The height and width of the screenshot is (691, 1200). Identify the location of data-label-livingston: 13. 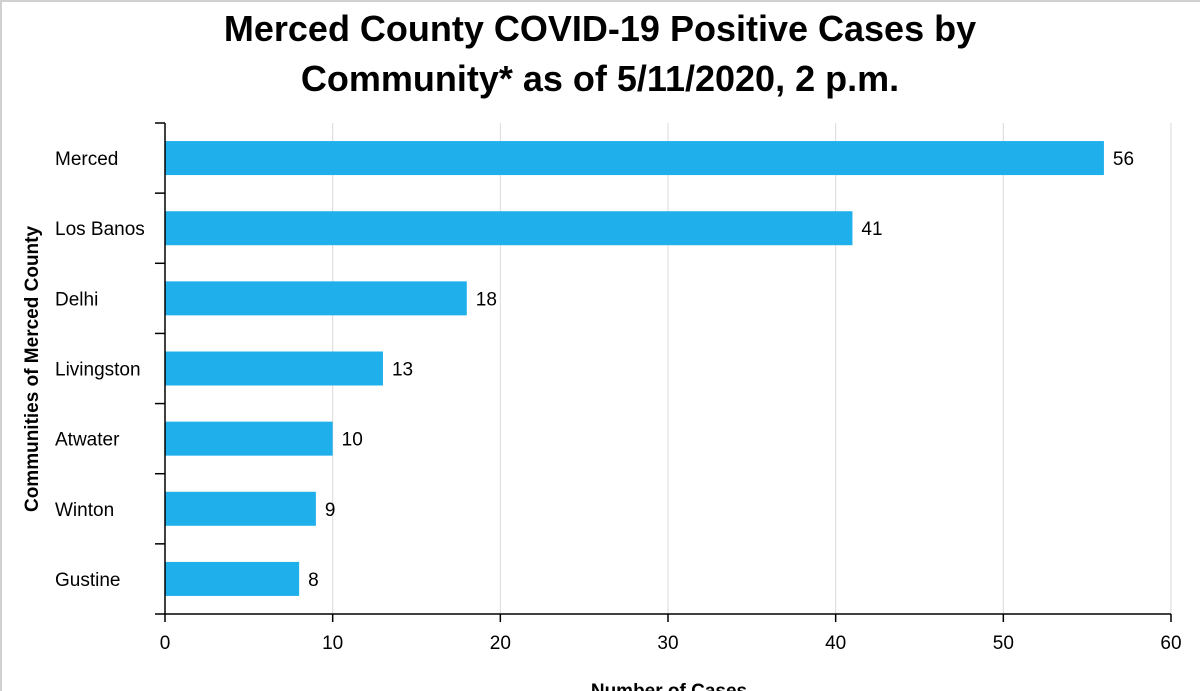
(402, 370).